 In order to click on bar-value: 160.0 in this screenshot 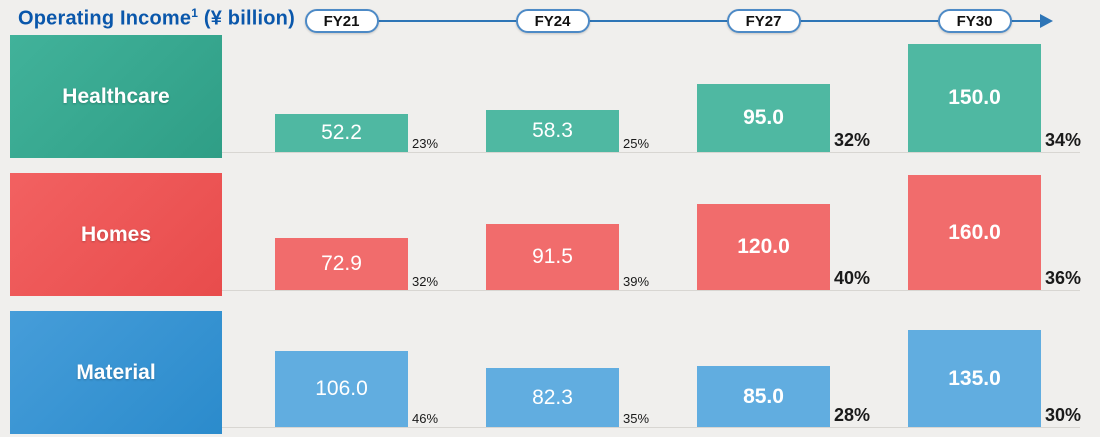, I will do `click(974, 232)`.